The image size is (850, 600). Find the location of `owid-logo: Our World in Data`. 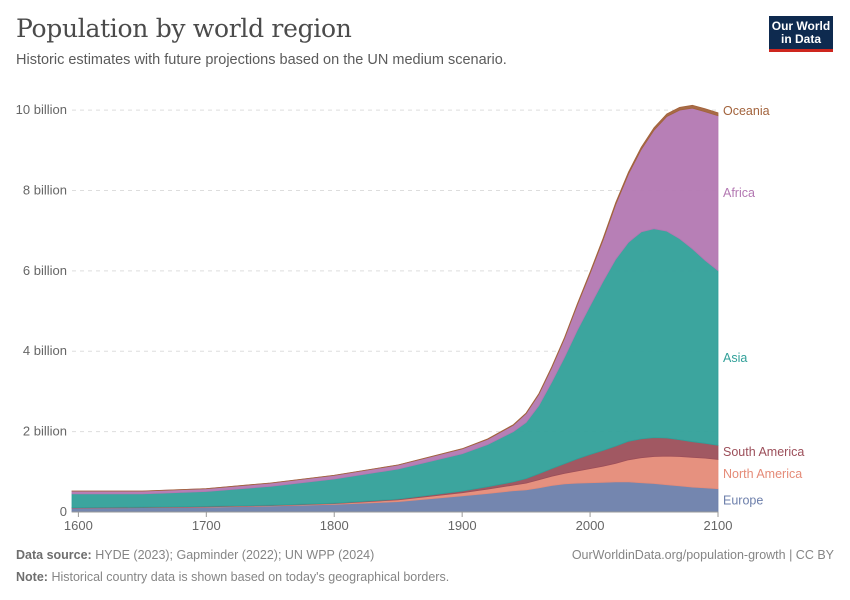

owid-logo: Our World in Data is located at coordinates (801, 34).